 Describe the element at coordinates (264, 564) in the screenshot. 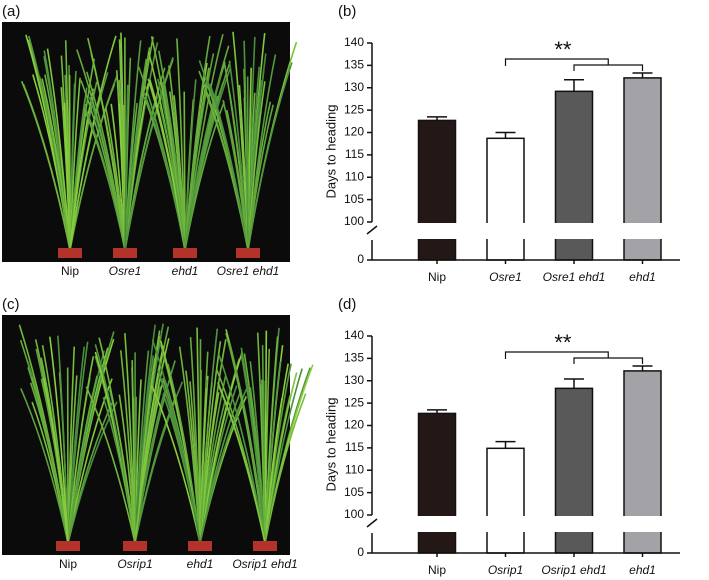

I see `photo-caption: Osrip1 ehd1` at that location.